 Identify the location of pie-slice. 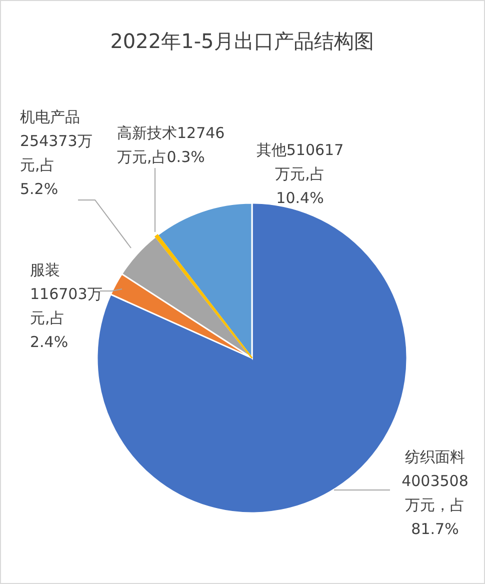
(203, 296).